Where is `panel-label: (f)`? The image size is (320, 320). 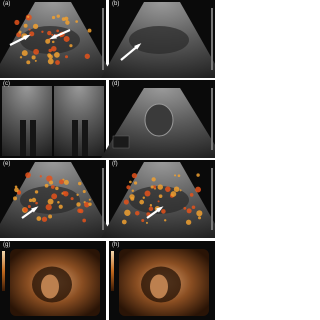 panel-label: (f) is located at coordinates (115, 164).